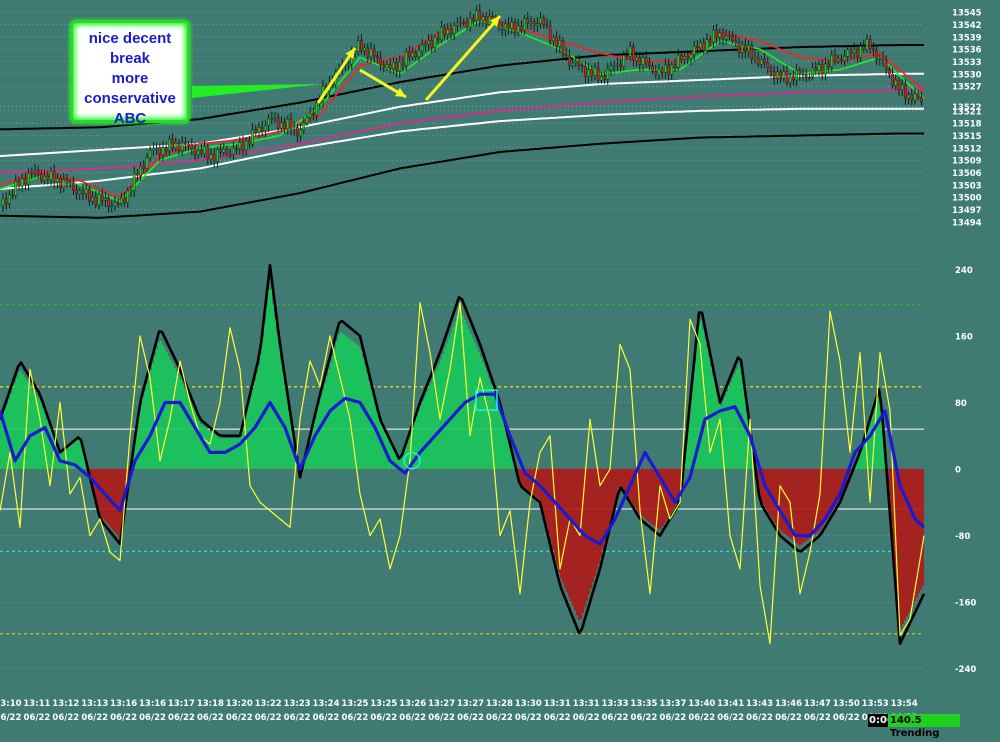  What do you see at coordinates (499, 704) in the screenshot?
I see `x-tick-label: 13:28` at bounding box center [499, 704].